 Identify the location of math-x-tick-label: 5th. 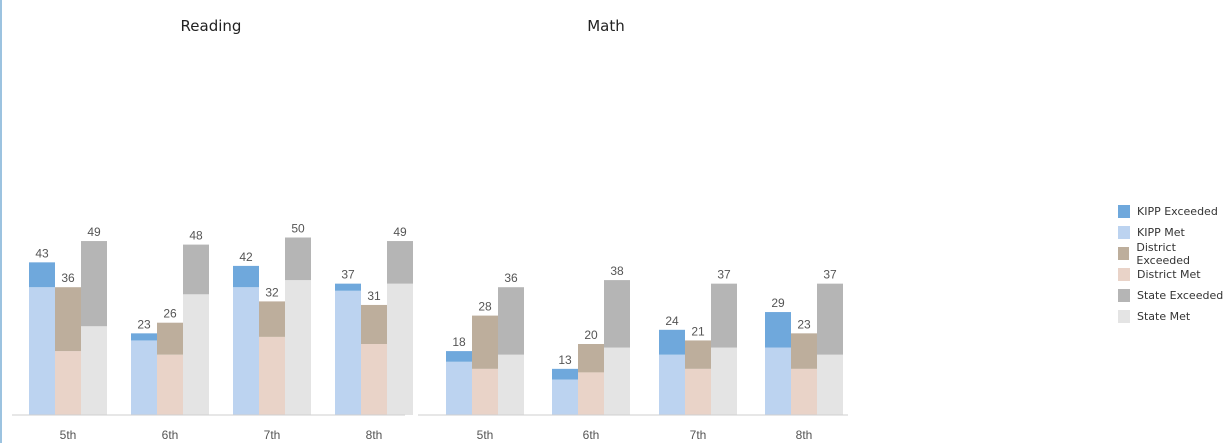
(485, 435).